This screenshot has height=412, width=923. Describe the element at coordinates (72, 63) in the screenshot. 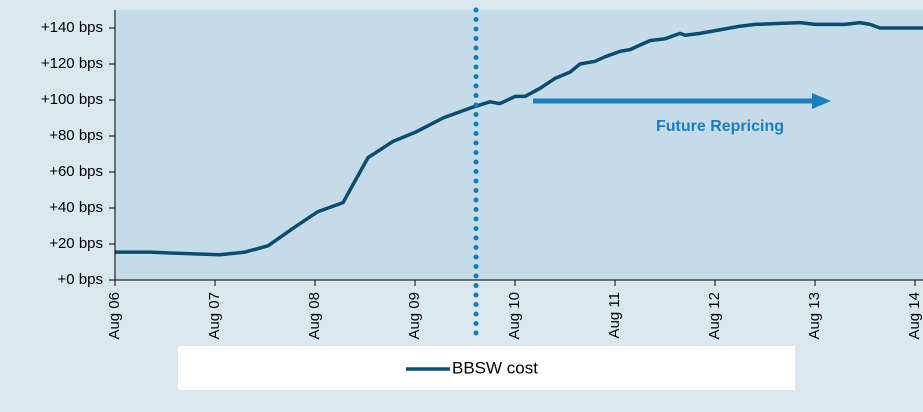

I see `y-tick-label: +120 bps` at that location.